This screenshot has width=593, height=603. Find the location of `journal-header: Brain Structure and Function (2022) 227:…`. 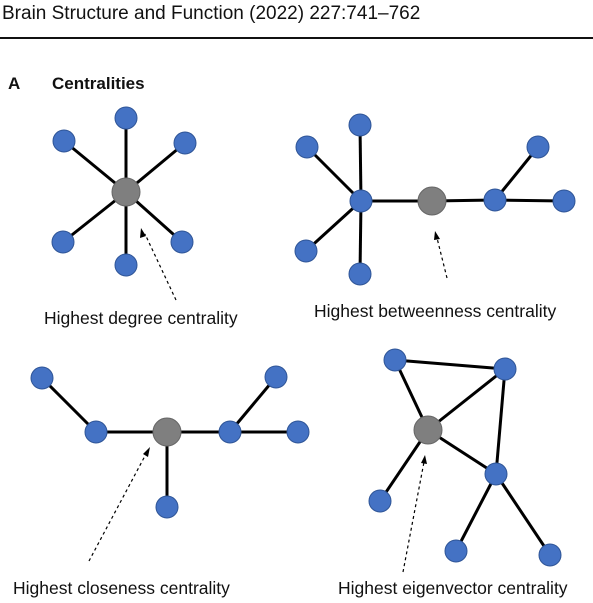

journal-header: Brain Structure and Function (2022) 227:… is located at coordinates (211, 13).